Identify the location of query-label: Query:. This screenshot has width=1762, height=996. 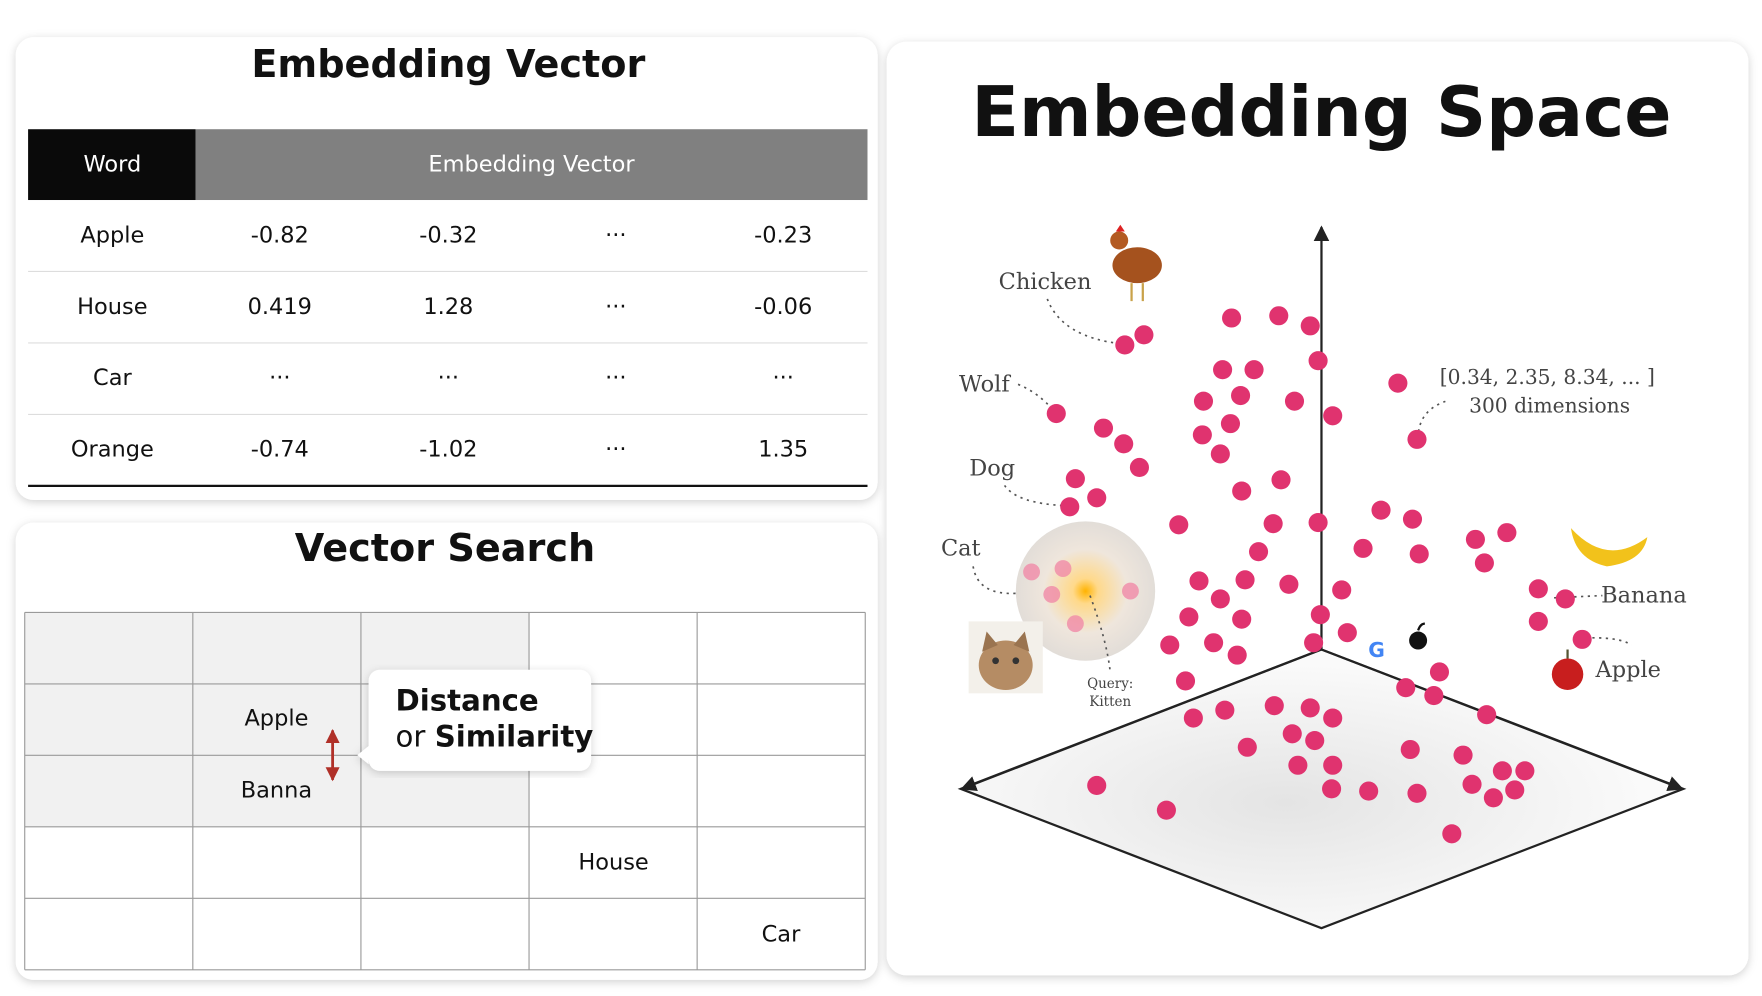
(1110, 684).